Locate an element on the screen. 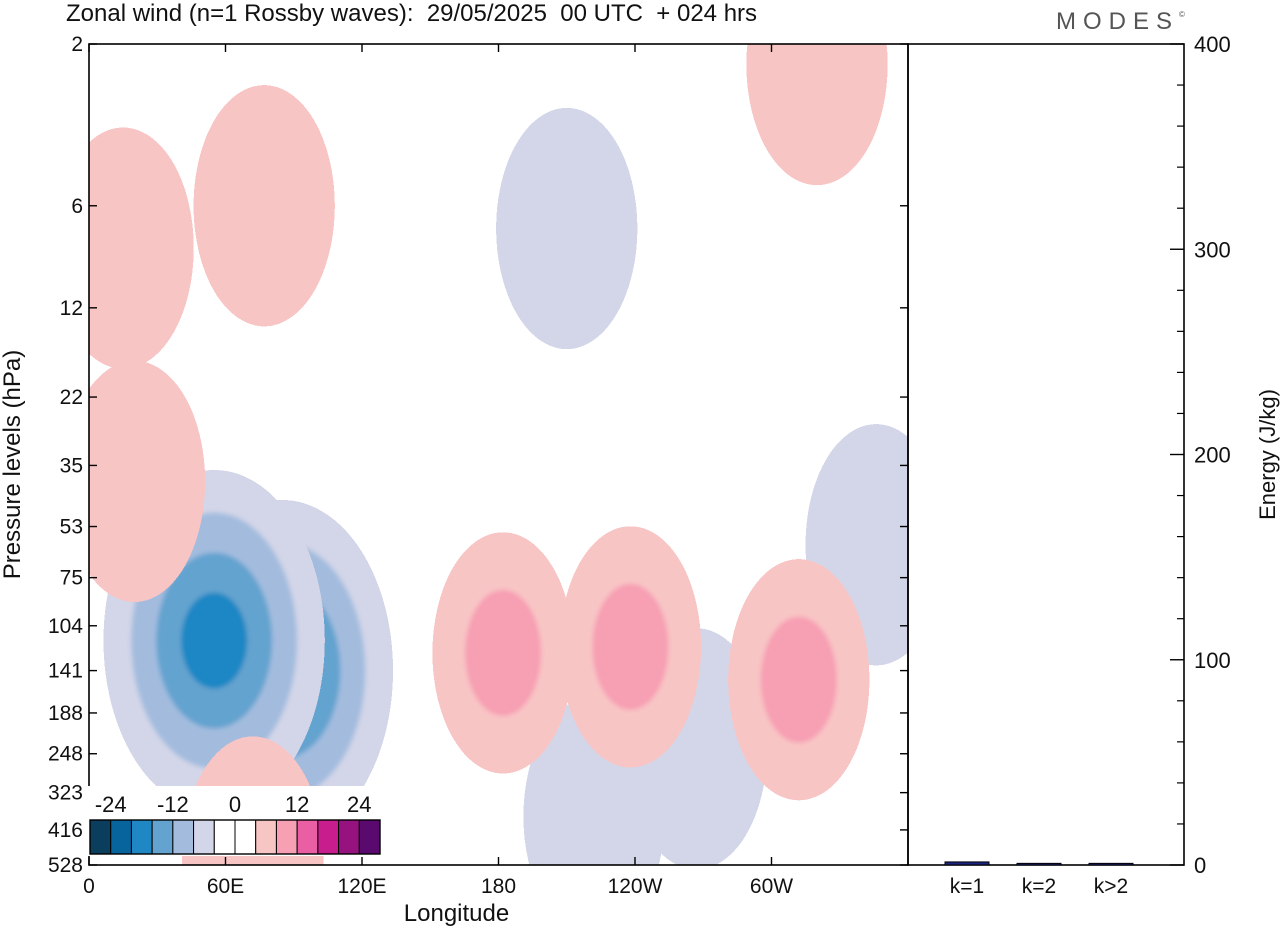 This screenshot has width=1280, height=935. pressure-tick-label: 141 is located at coordinates (65, 671).